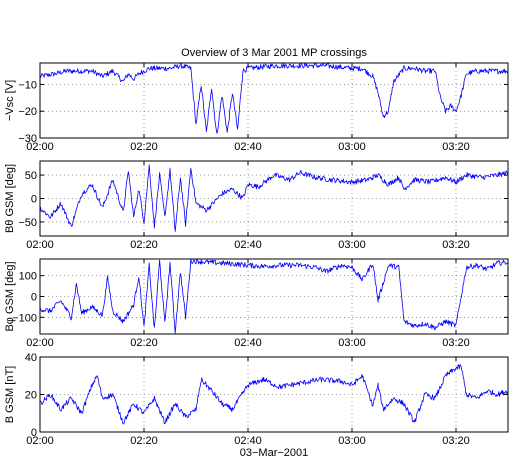  Describe the element at coordinates (274, 453) in the screenshot. I see `x-axis-label: 03−Mar−2001` at that location.